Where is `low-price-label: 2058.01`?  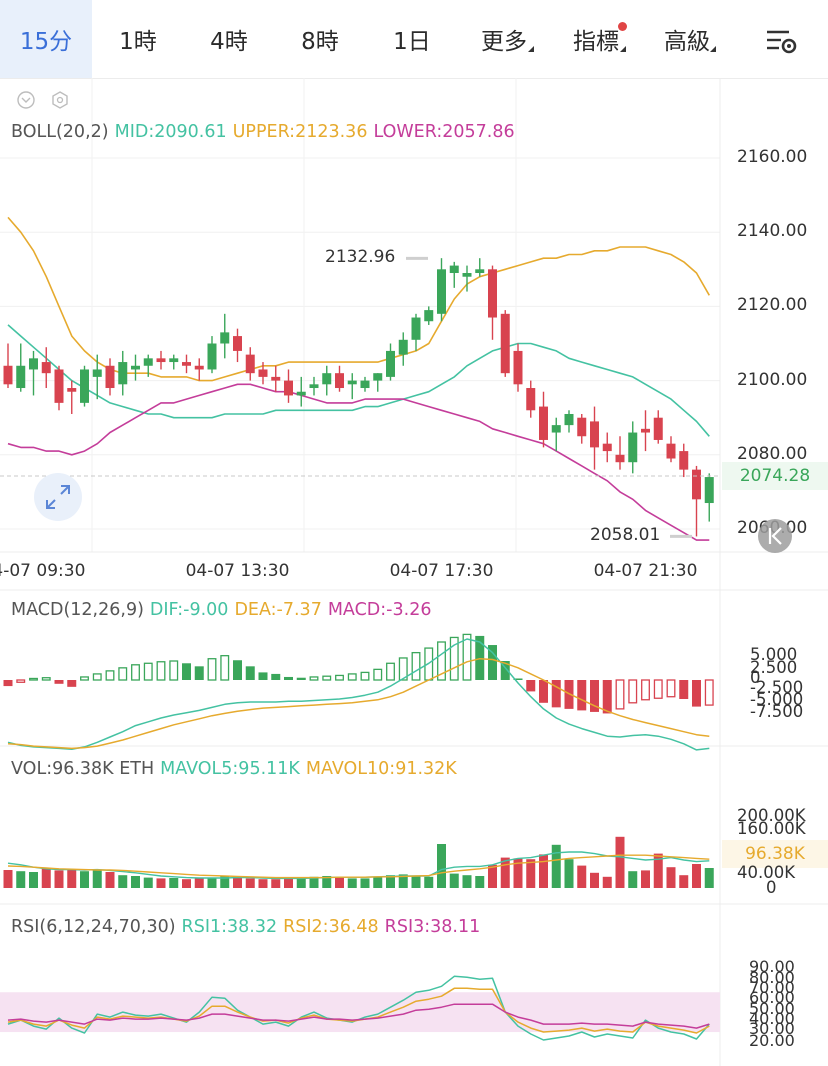
low-price-label: 2058.01 is located at coordinates (625, 535).